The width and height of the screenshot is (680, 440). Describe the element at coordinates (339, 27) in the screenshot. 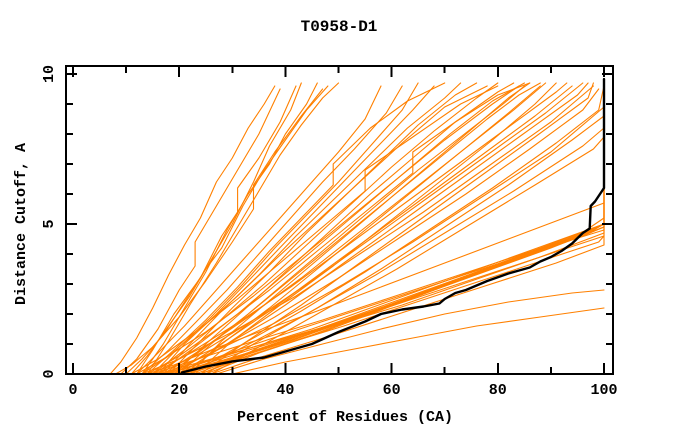

I see `chart-title: T0958-D1` at that location.